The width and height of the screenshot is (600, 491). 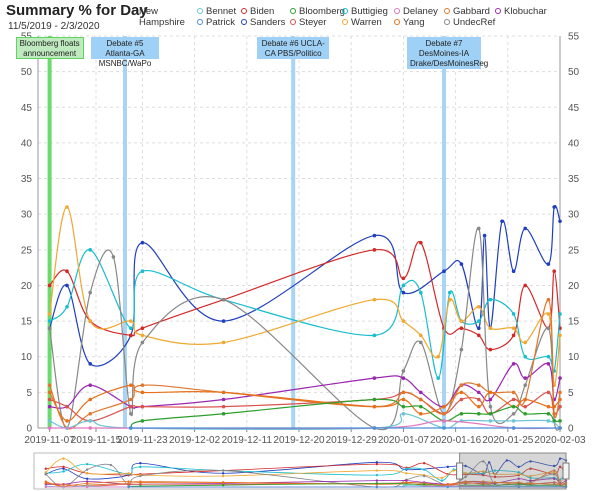 What do you see at coordinates (308, 22) in the screenshot?
I see `legend-item-steyer: Steyer` at bounding box center [308, 22].